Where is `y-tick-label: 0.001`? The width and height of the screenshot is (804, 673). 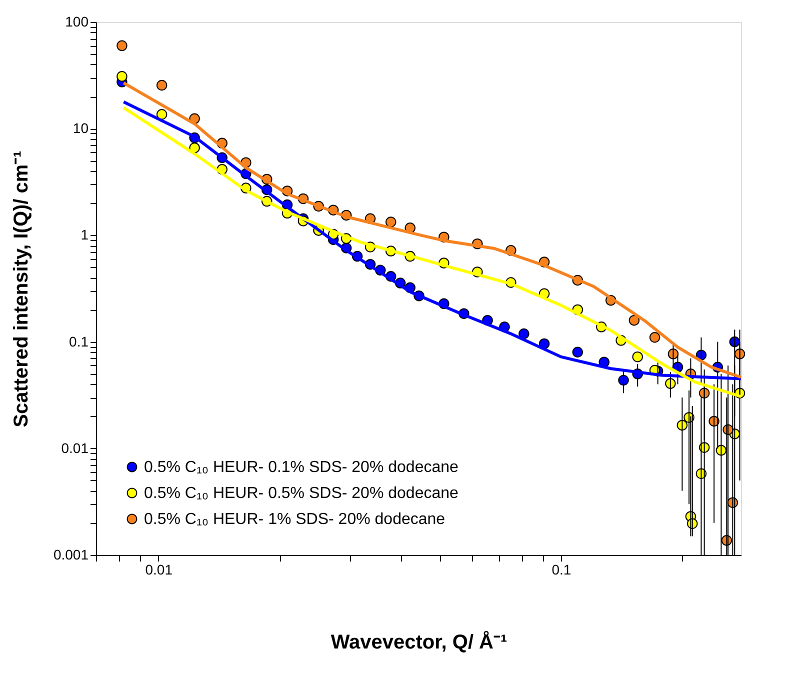
y-tick-label: 0.001 is located at coordinates (71, 554).